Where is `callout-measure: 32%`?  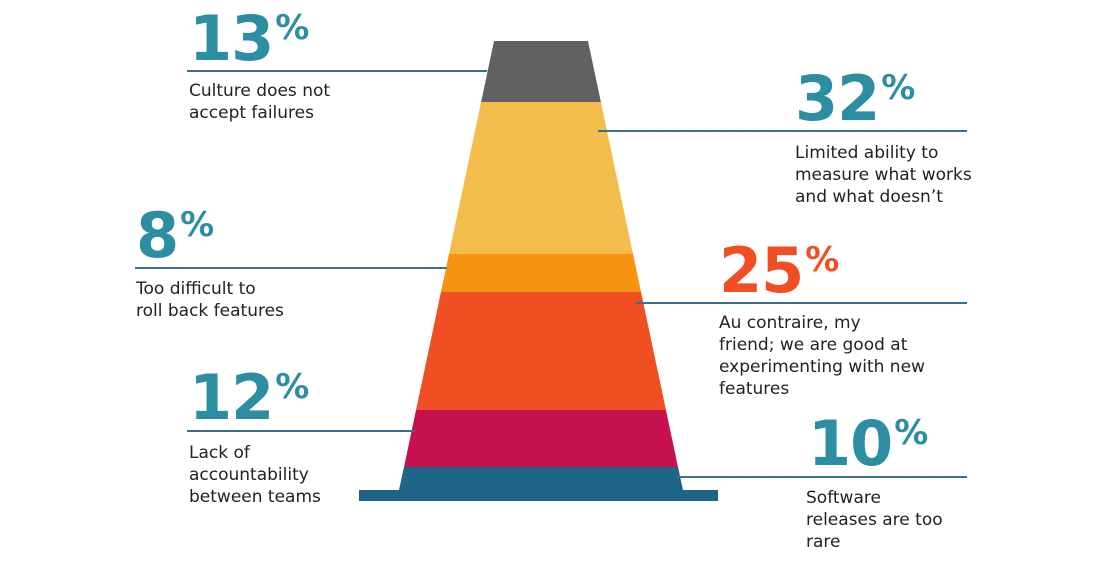 callout-measure: 32% is located at coordinates (855, 98).